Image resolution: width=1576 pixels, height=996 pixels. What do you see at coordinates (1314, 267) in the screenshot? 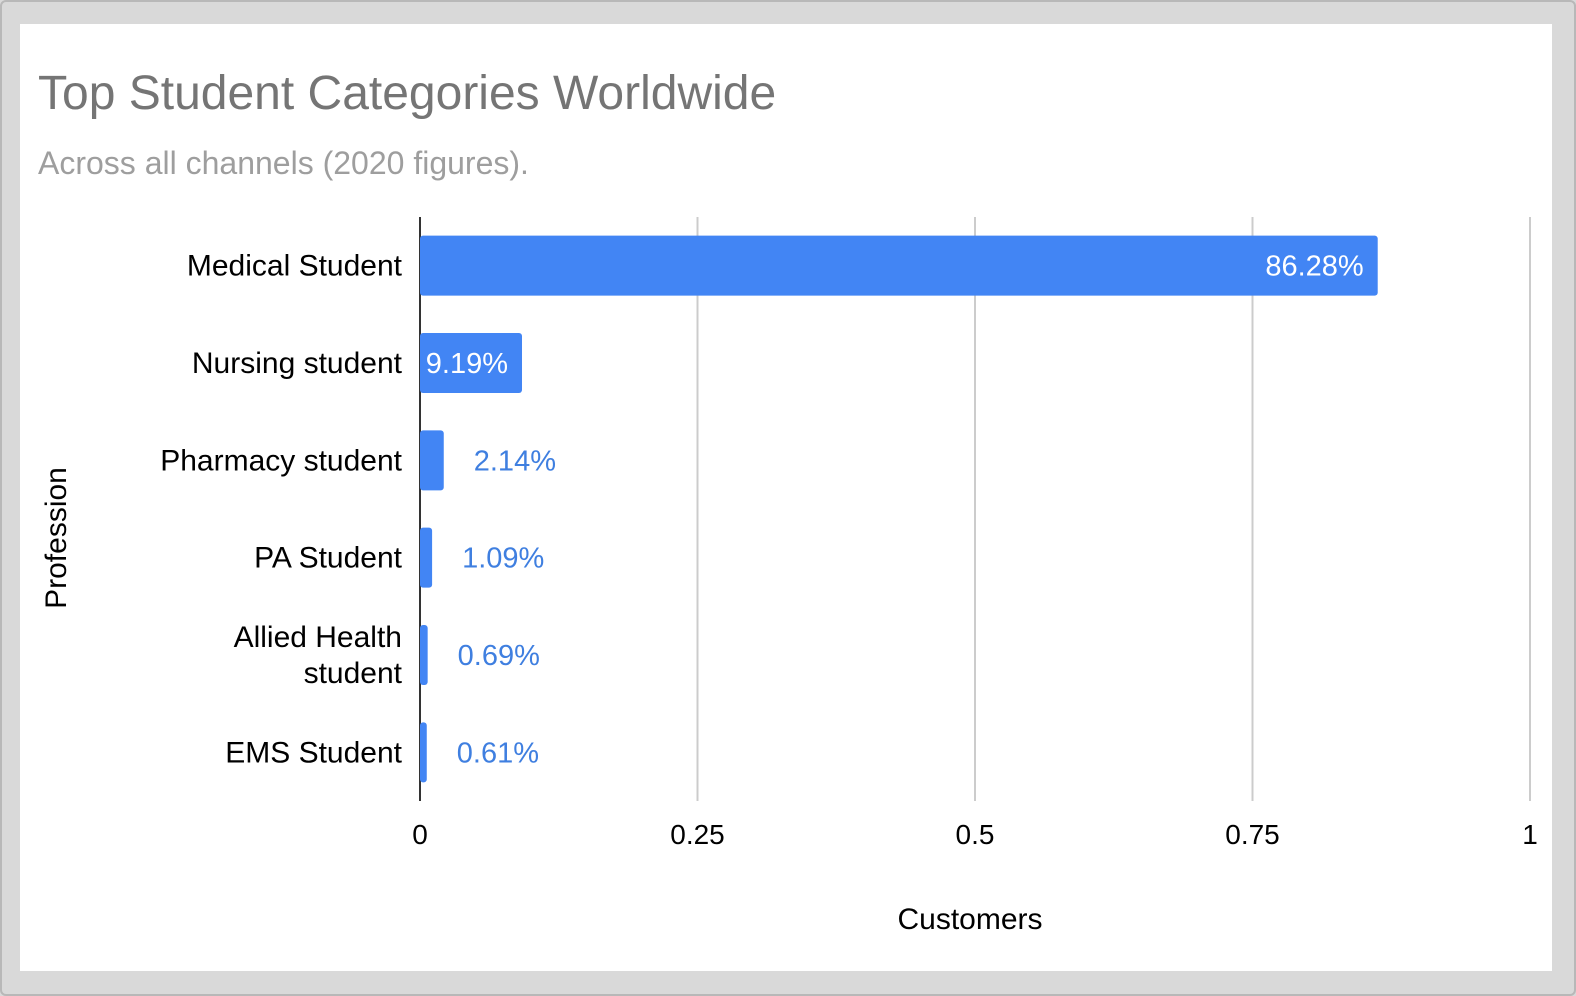
I see `data-label: 86.28%` at bounding box center [1314, 267].